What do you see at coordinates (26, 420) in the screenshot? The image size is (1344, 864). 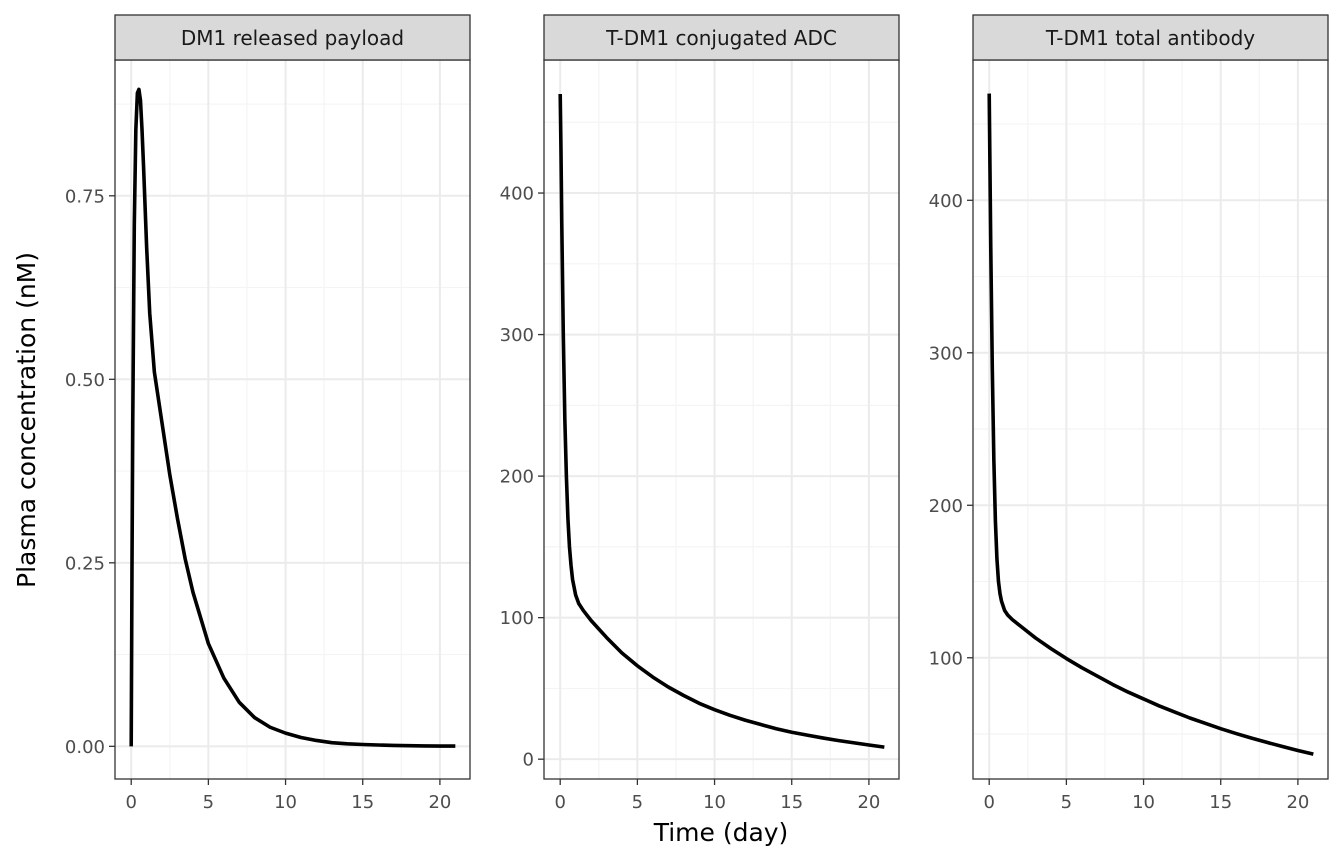 I see `y-axis-title: Plasma concentration (nM)` at bounding box center [26, 420].